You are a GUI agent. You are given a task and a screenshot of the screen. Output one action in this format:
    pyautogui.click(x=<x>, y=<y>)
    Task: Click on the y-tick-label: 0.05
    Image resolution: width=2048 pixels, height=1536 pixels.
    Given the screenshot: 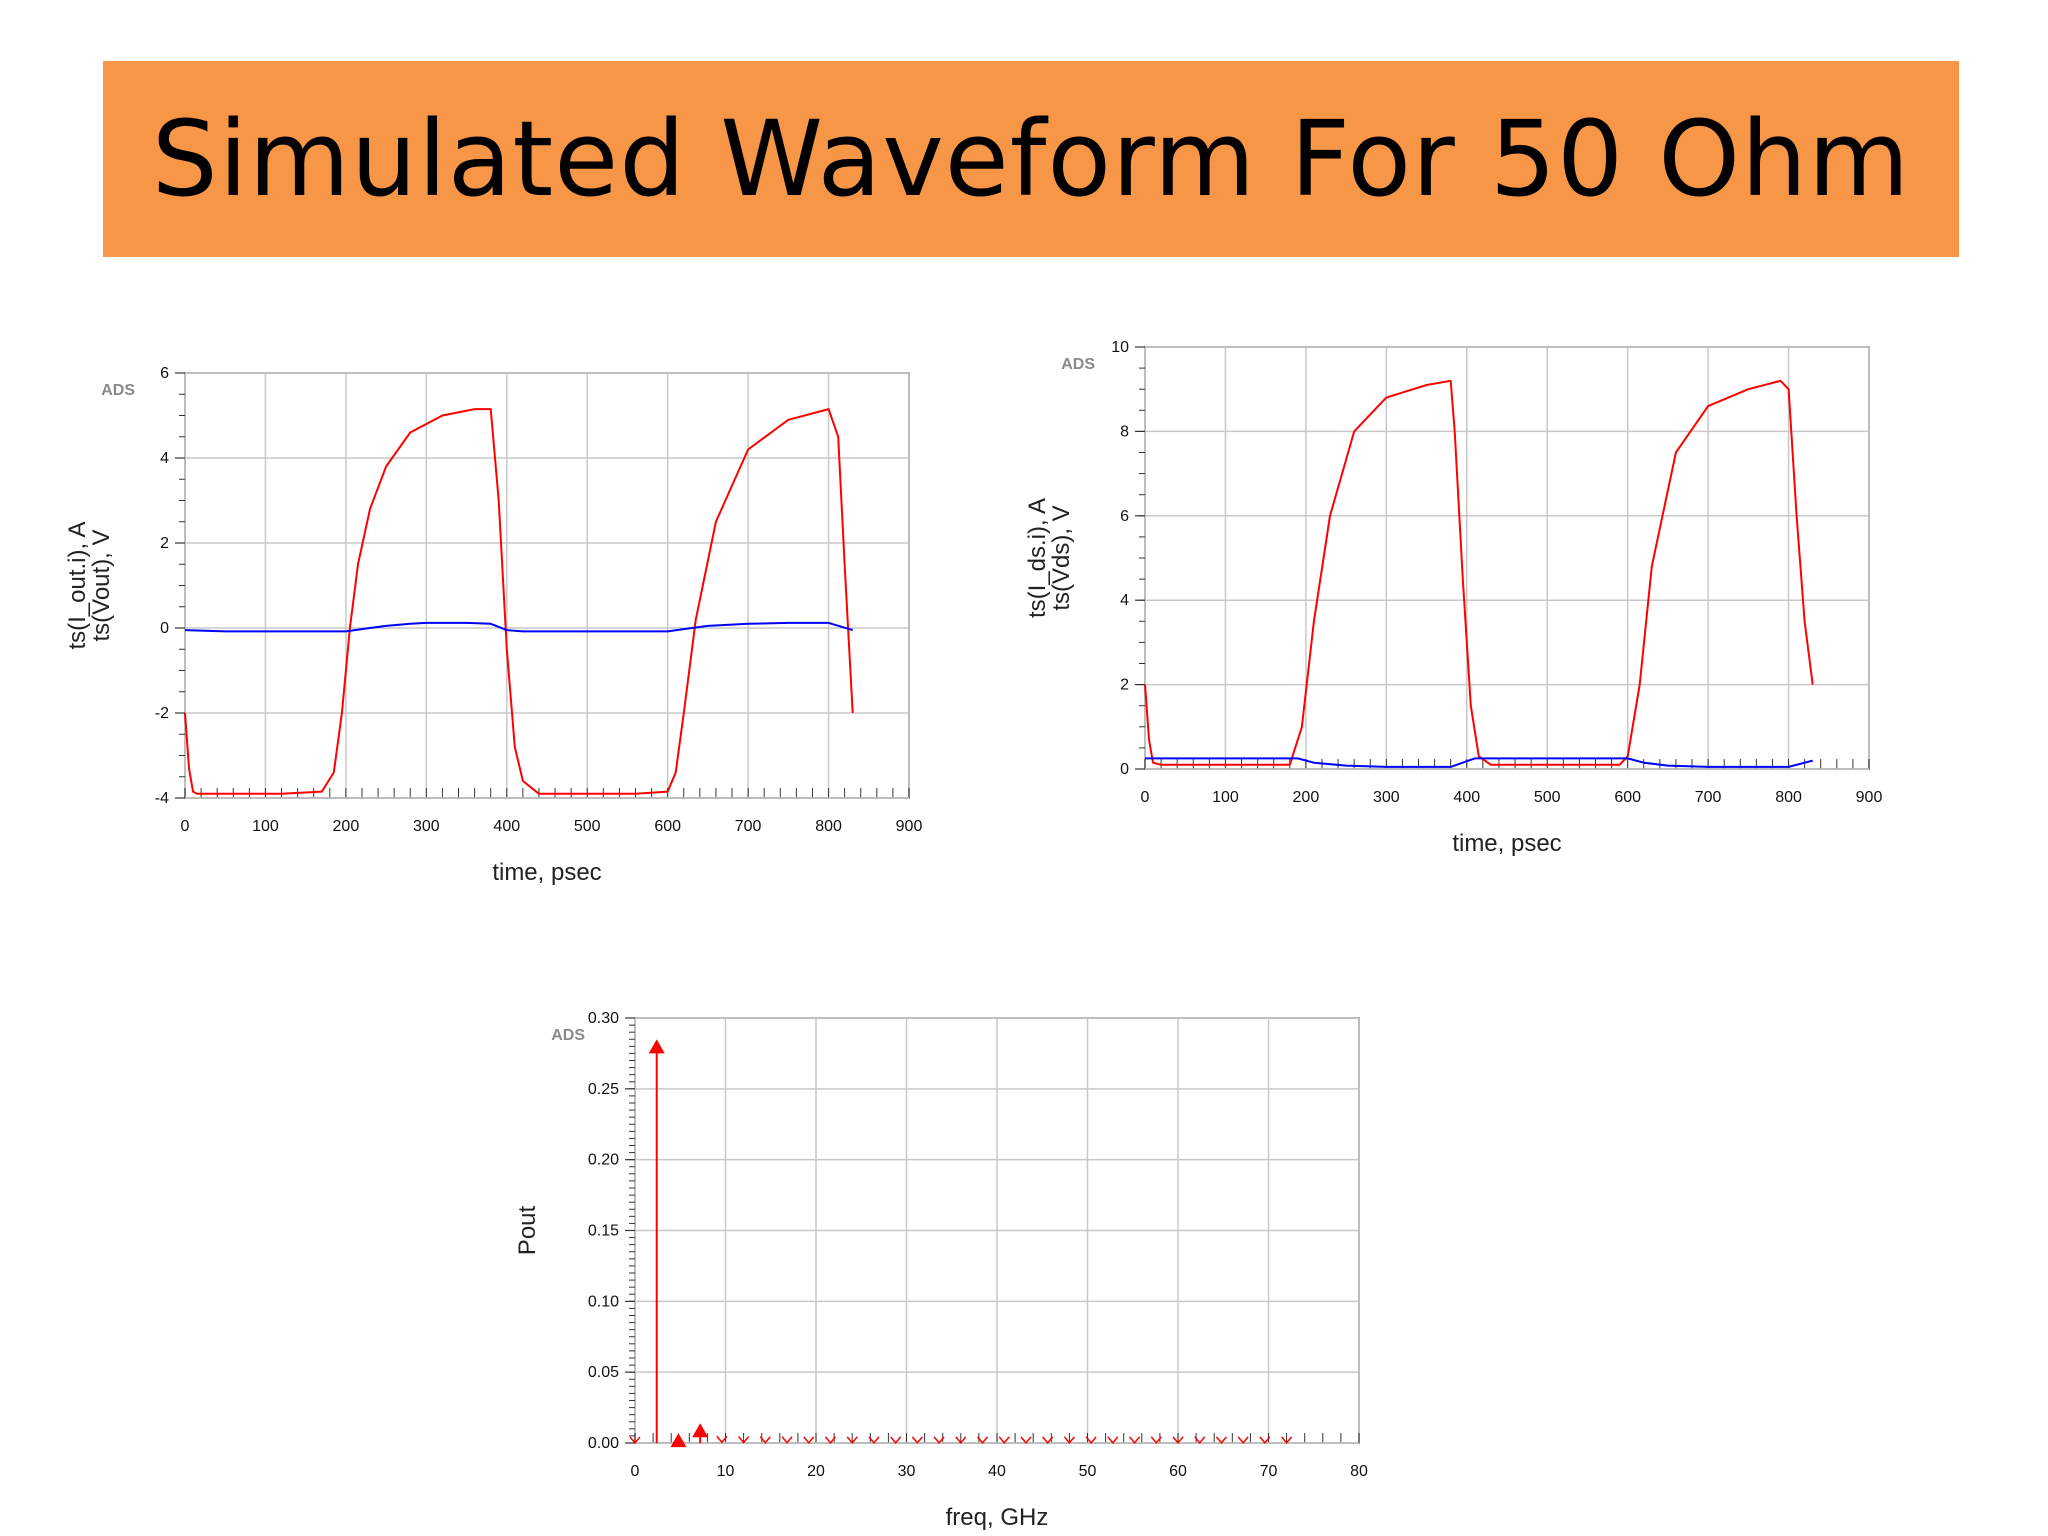 What is the action you would take?
    pyautogui.click(x=603, y=1372)
    